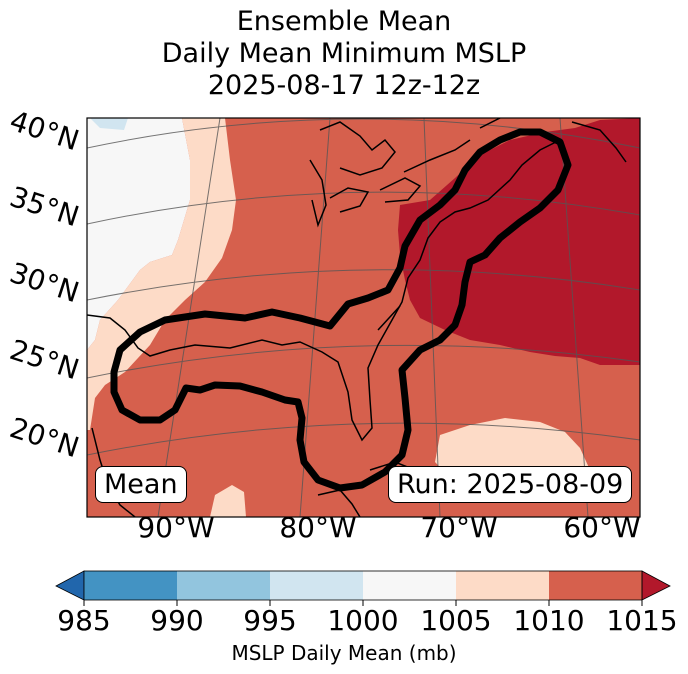 The image size is (688, 674). I want to click on colorbar-tick-1010: 1010, so click(549, 620).